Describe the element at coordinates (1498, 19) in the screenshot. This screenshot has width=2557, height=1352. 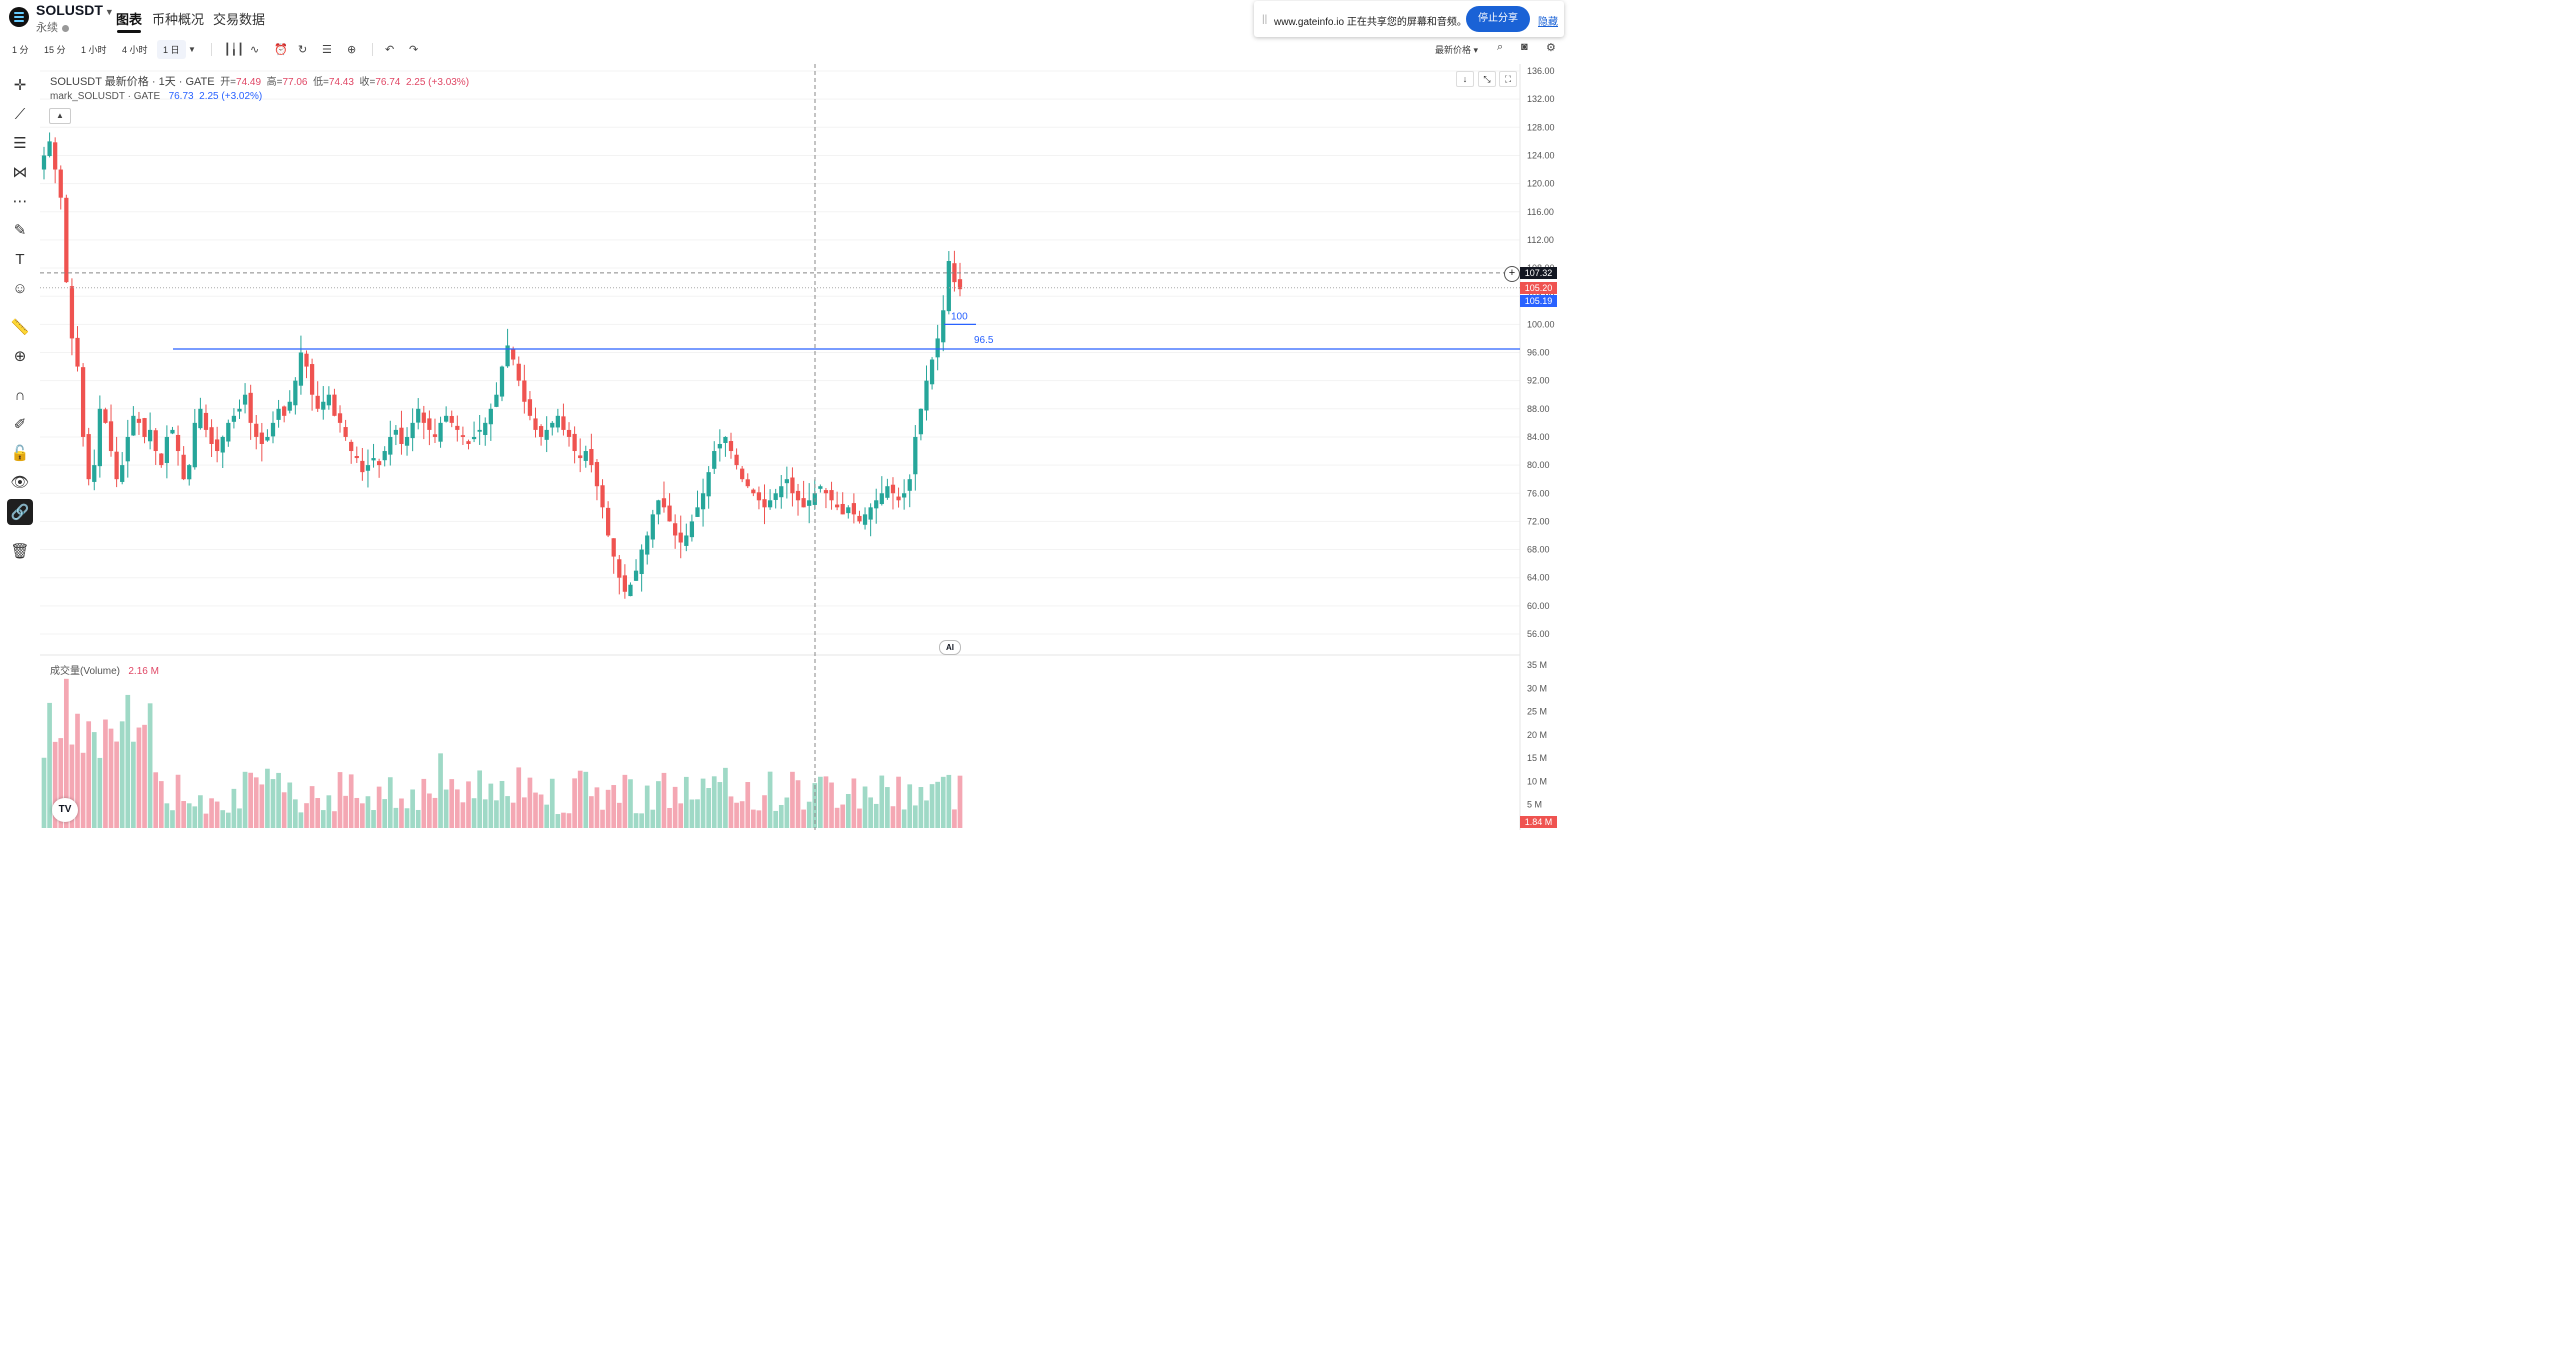
I see `stop-sharing-button: 停止分享` at that location.